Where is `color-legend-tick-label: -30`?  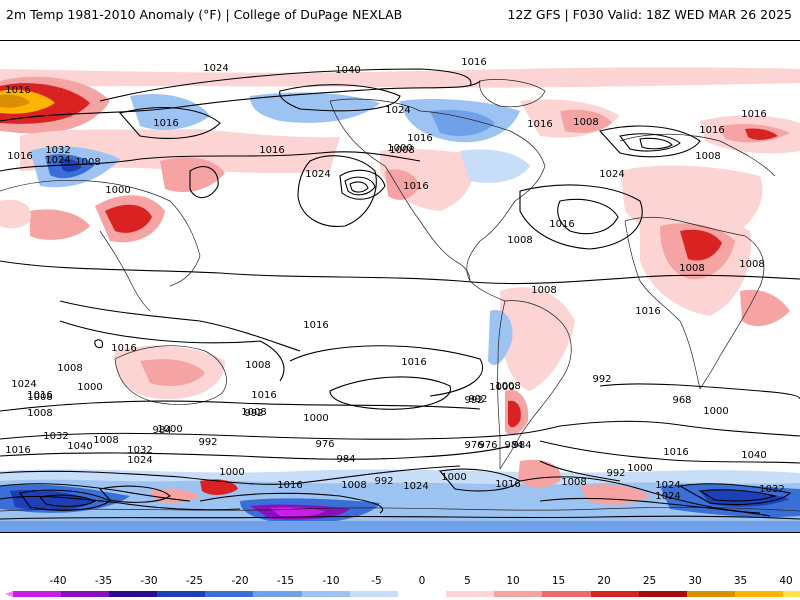 color-legend-tick-label: -30 is located at coordinates (149, 581).